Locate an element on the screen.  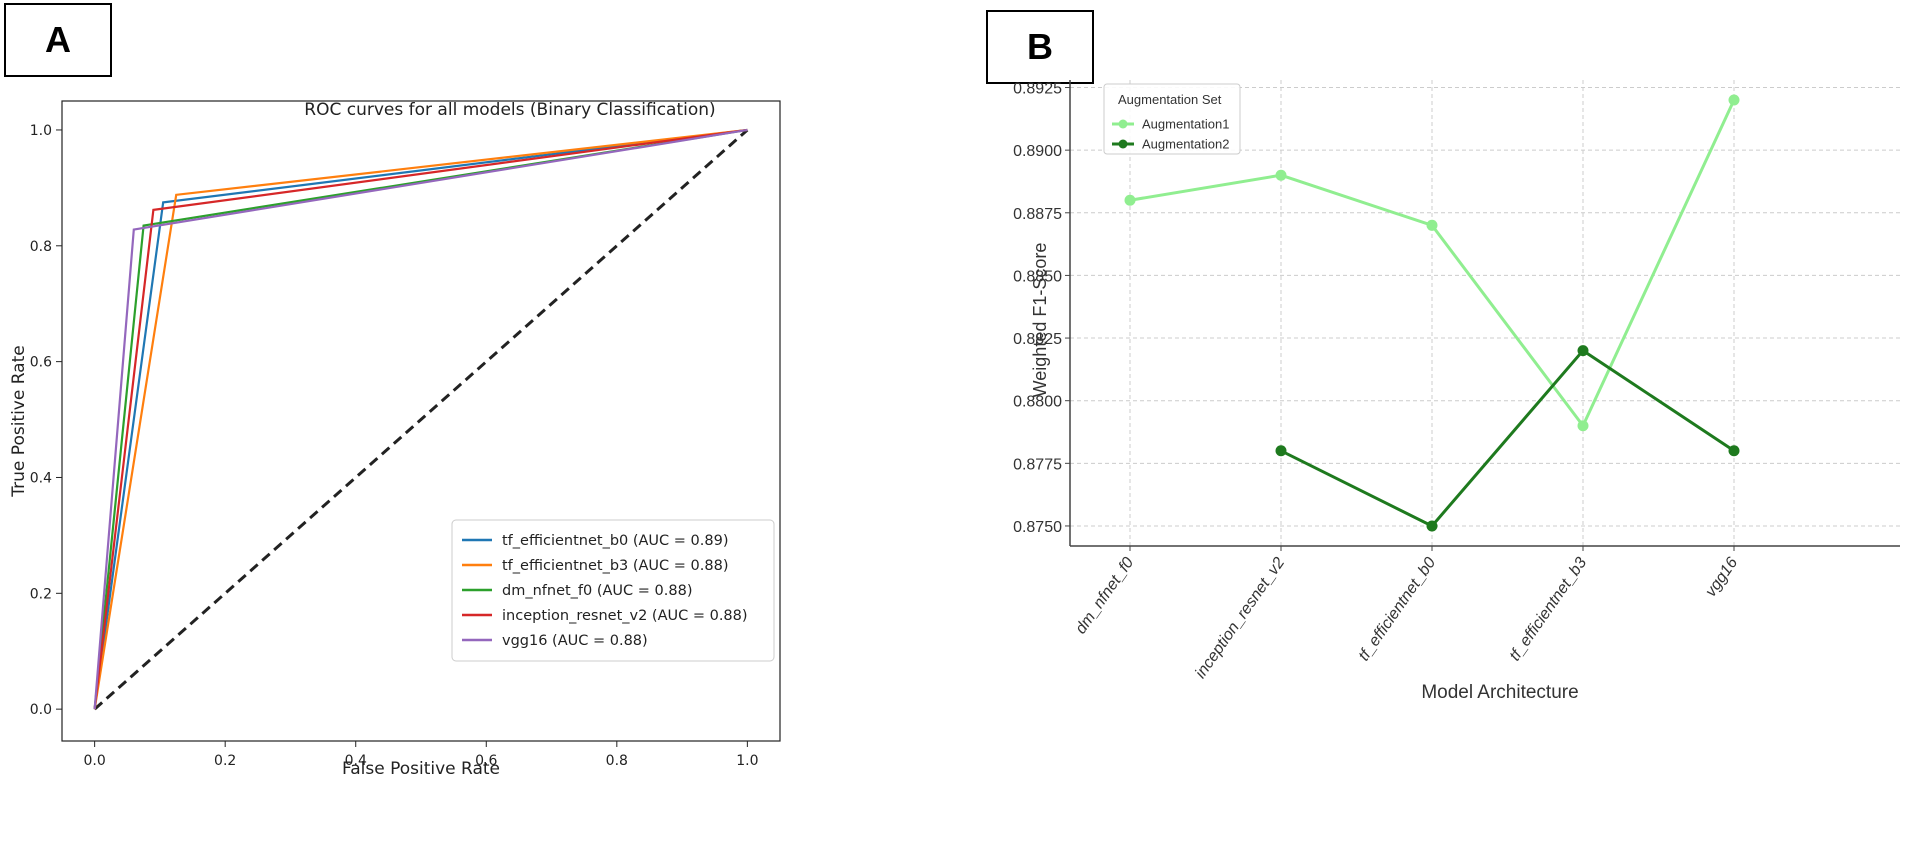
f1-y-tick-label: 0.8750 is located at coordinates (1037, 527).